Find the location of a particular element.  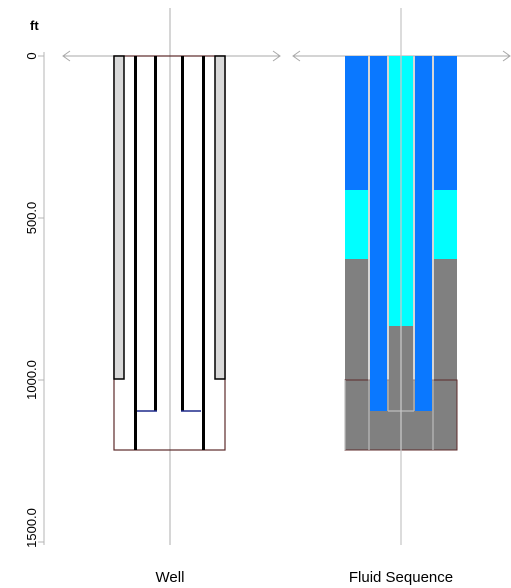

inner-casing-right is located at coordinates (203, 253).